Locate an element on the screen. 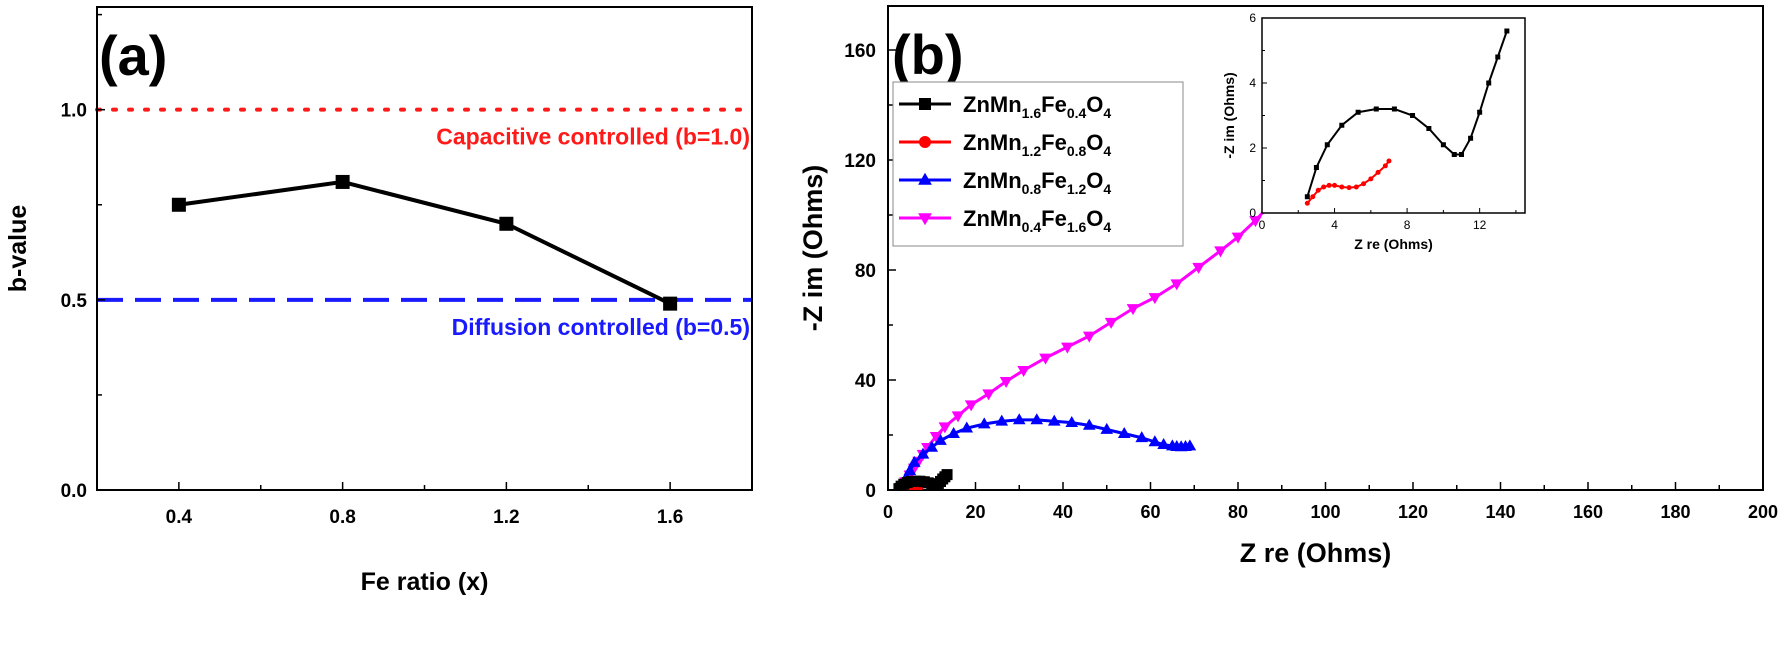 The width and height of the screenshot is (1778, 662). inset-x-tick-label: 8 is located at coordinates (1407, 225).